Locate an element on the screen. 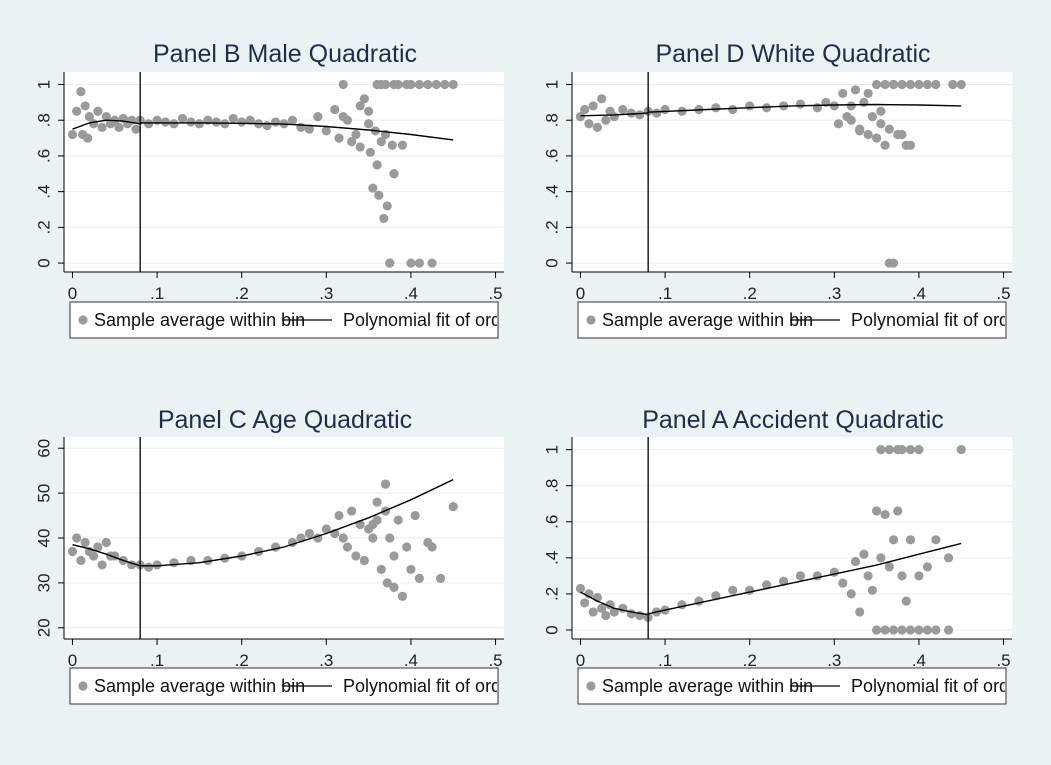 The image size is (1051, 765). y-tick-label: 40 is located at coordinates (44, 538).